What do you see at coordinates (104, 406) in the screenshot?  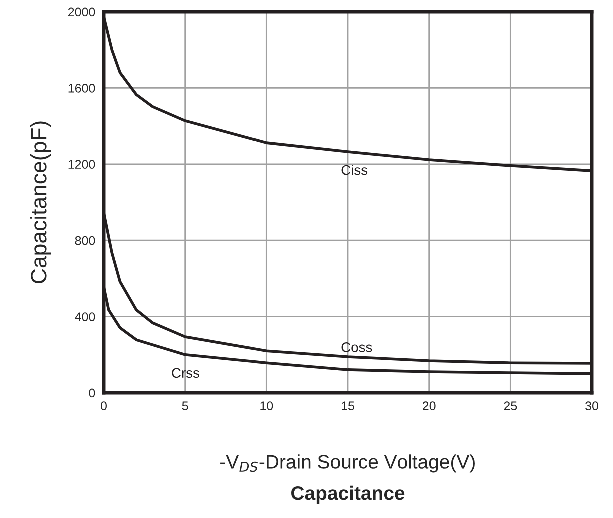 I see `x-tick-label: 0` at bounding box center [104, 406].